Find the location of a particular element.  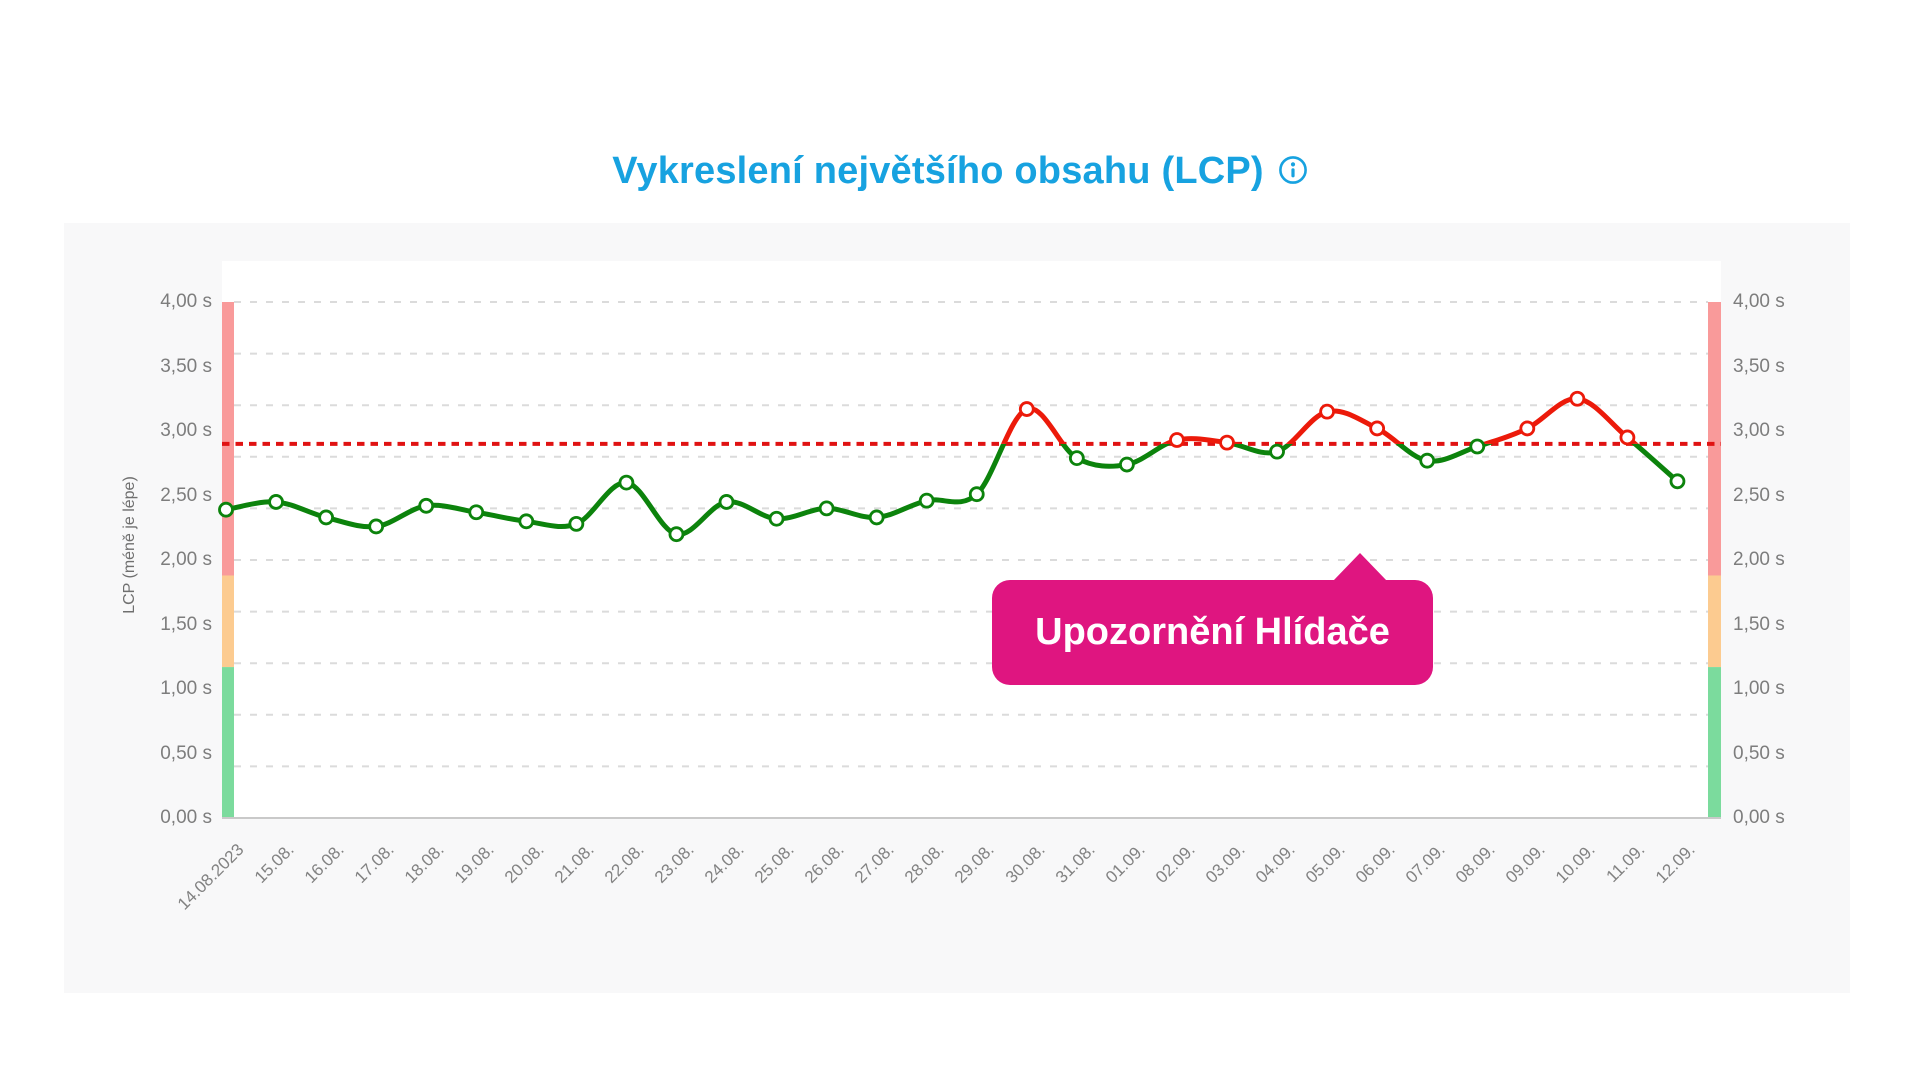

scale-band-right-needs-improvement is located at coordinates (1714, 621).